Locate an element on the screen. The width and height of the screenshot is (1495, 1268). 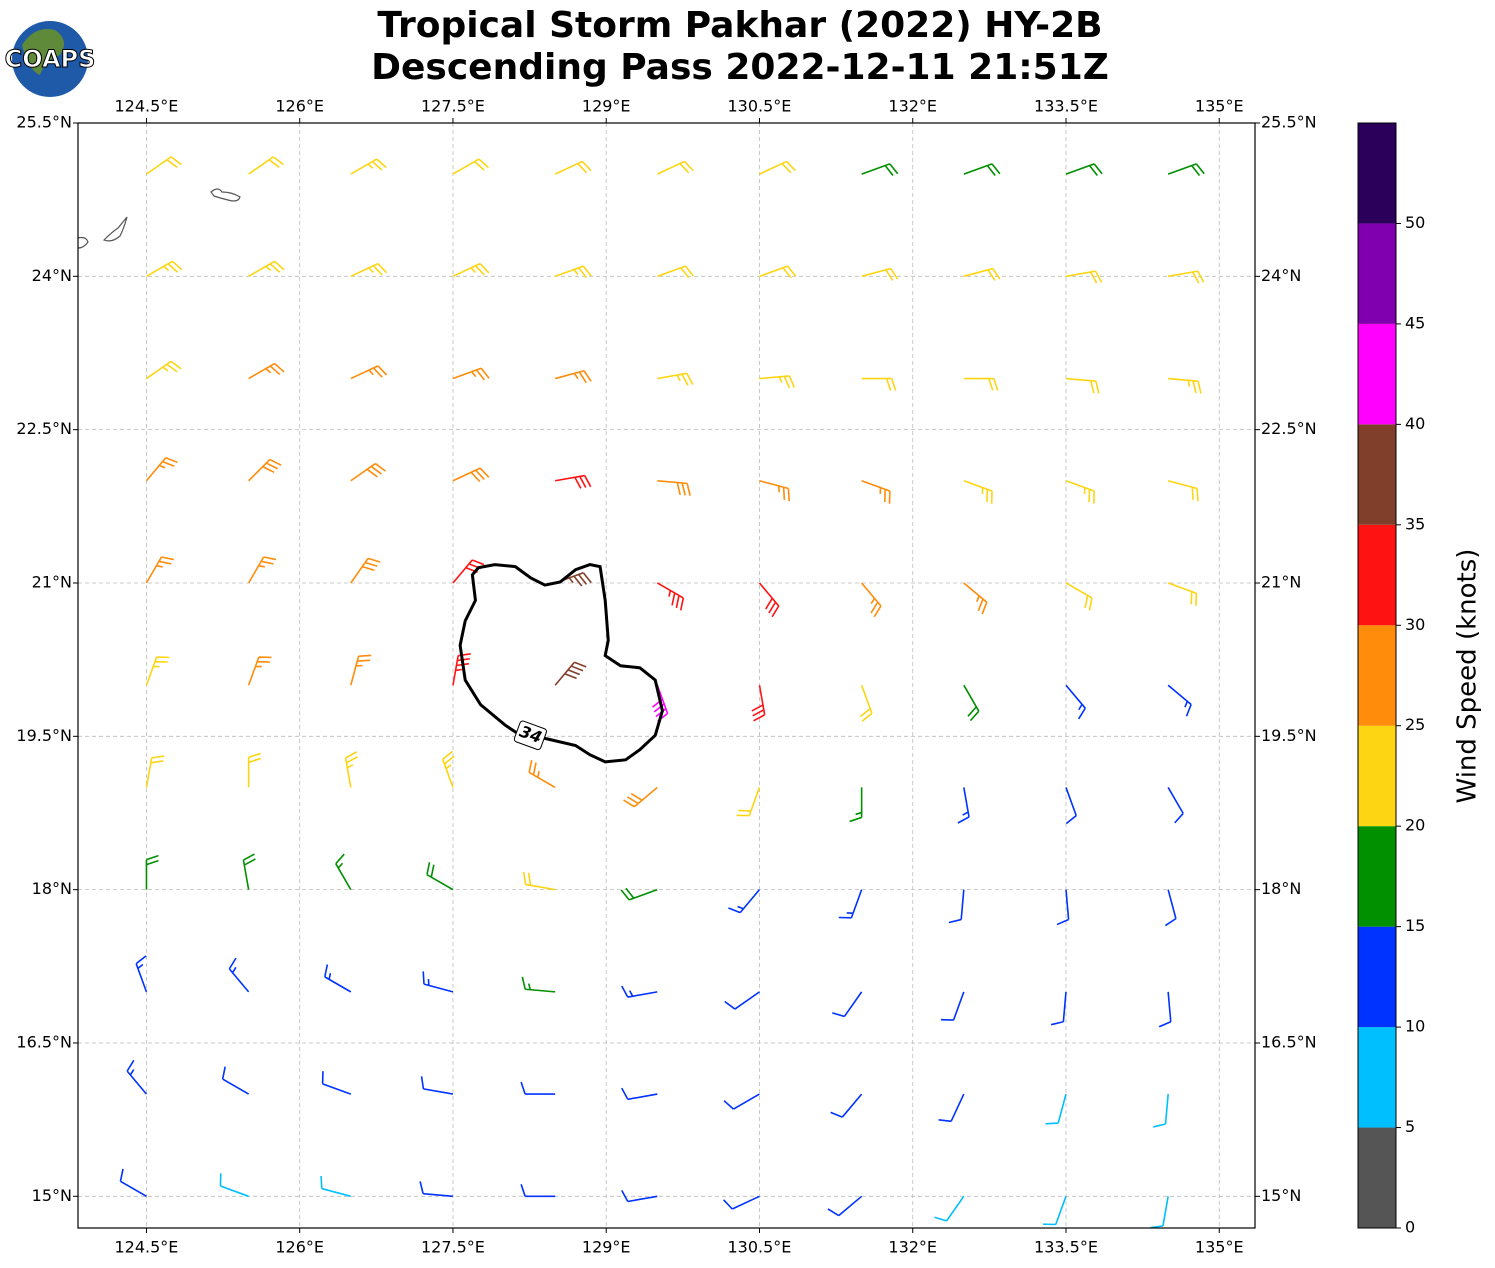
colorbar-tick-label: 0 is located at coordinates (1410, 1227).